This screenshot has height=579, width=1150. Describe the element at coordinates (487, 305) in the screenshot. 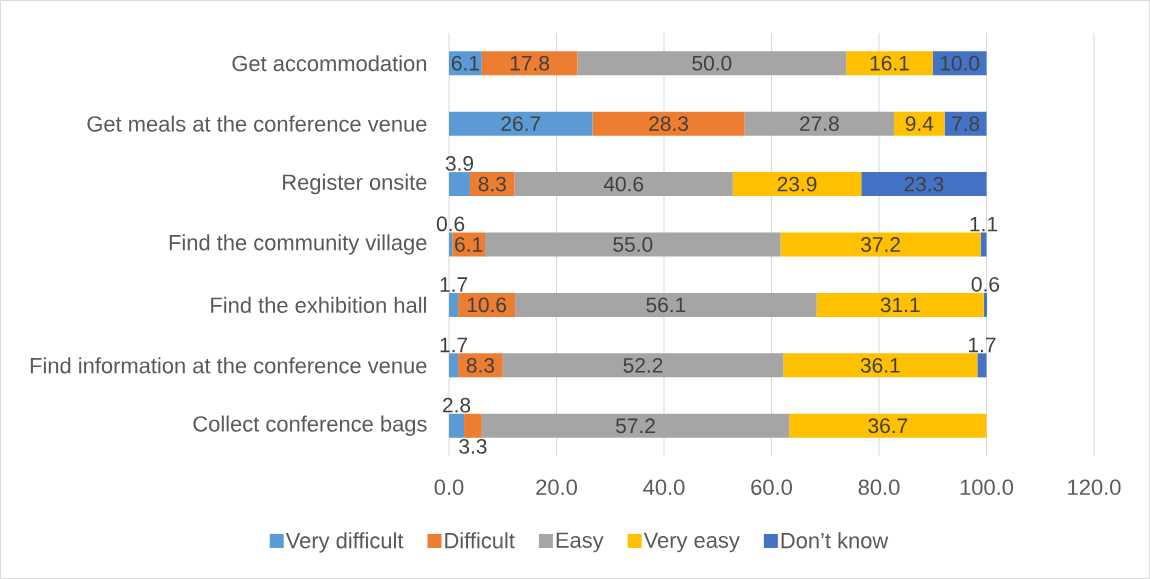

I see `data-label: 10.6` at that location.